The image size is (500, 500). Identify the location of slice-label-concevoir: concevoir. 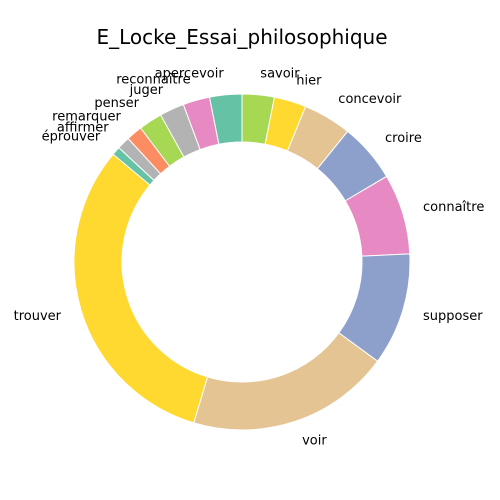
(370, 99).